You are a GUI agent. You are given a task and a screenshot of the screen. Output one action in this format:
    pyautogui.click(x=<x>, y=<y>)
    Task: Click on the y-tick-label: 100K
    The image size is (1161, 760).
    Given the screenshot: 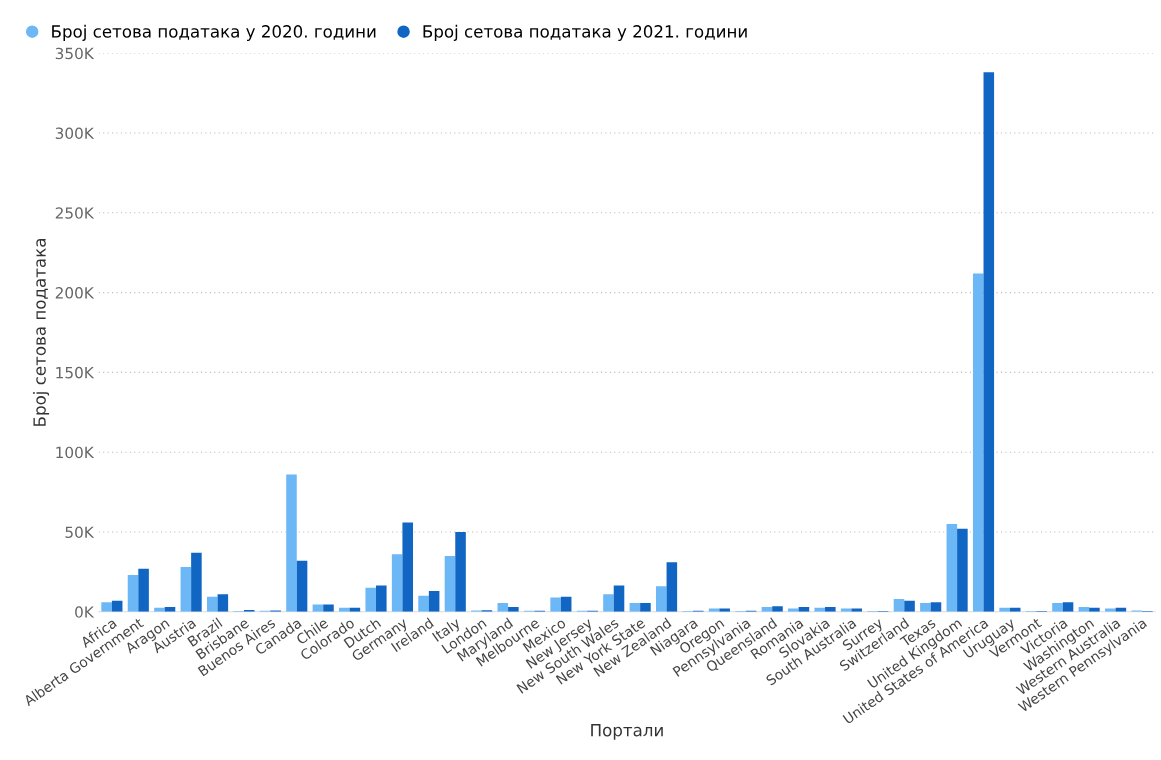 What is the action you would take?
    pyautogui.click(x=75, y=452)
    